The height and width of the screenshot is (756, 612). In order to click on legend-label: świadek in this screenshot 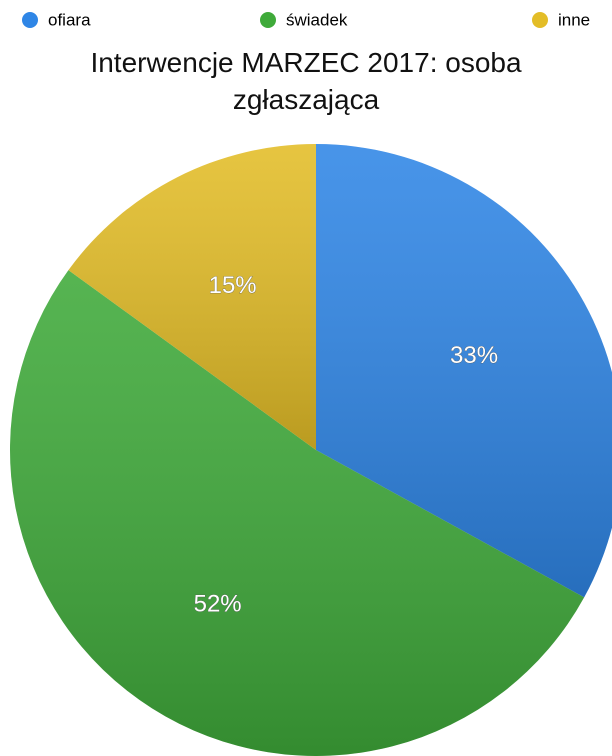, I will do `click(317, 19)`.